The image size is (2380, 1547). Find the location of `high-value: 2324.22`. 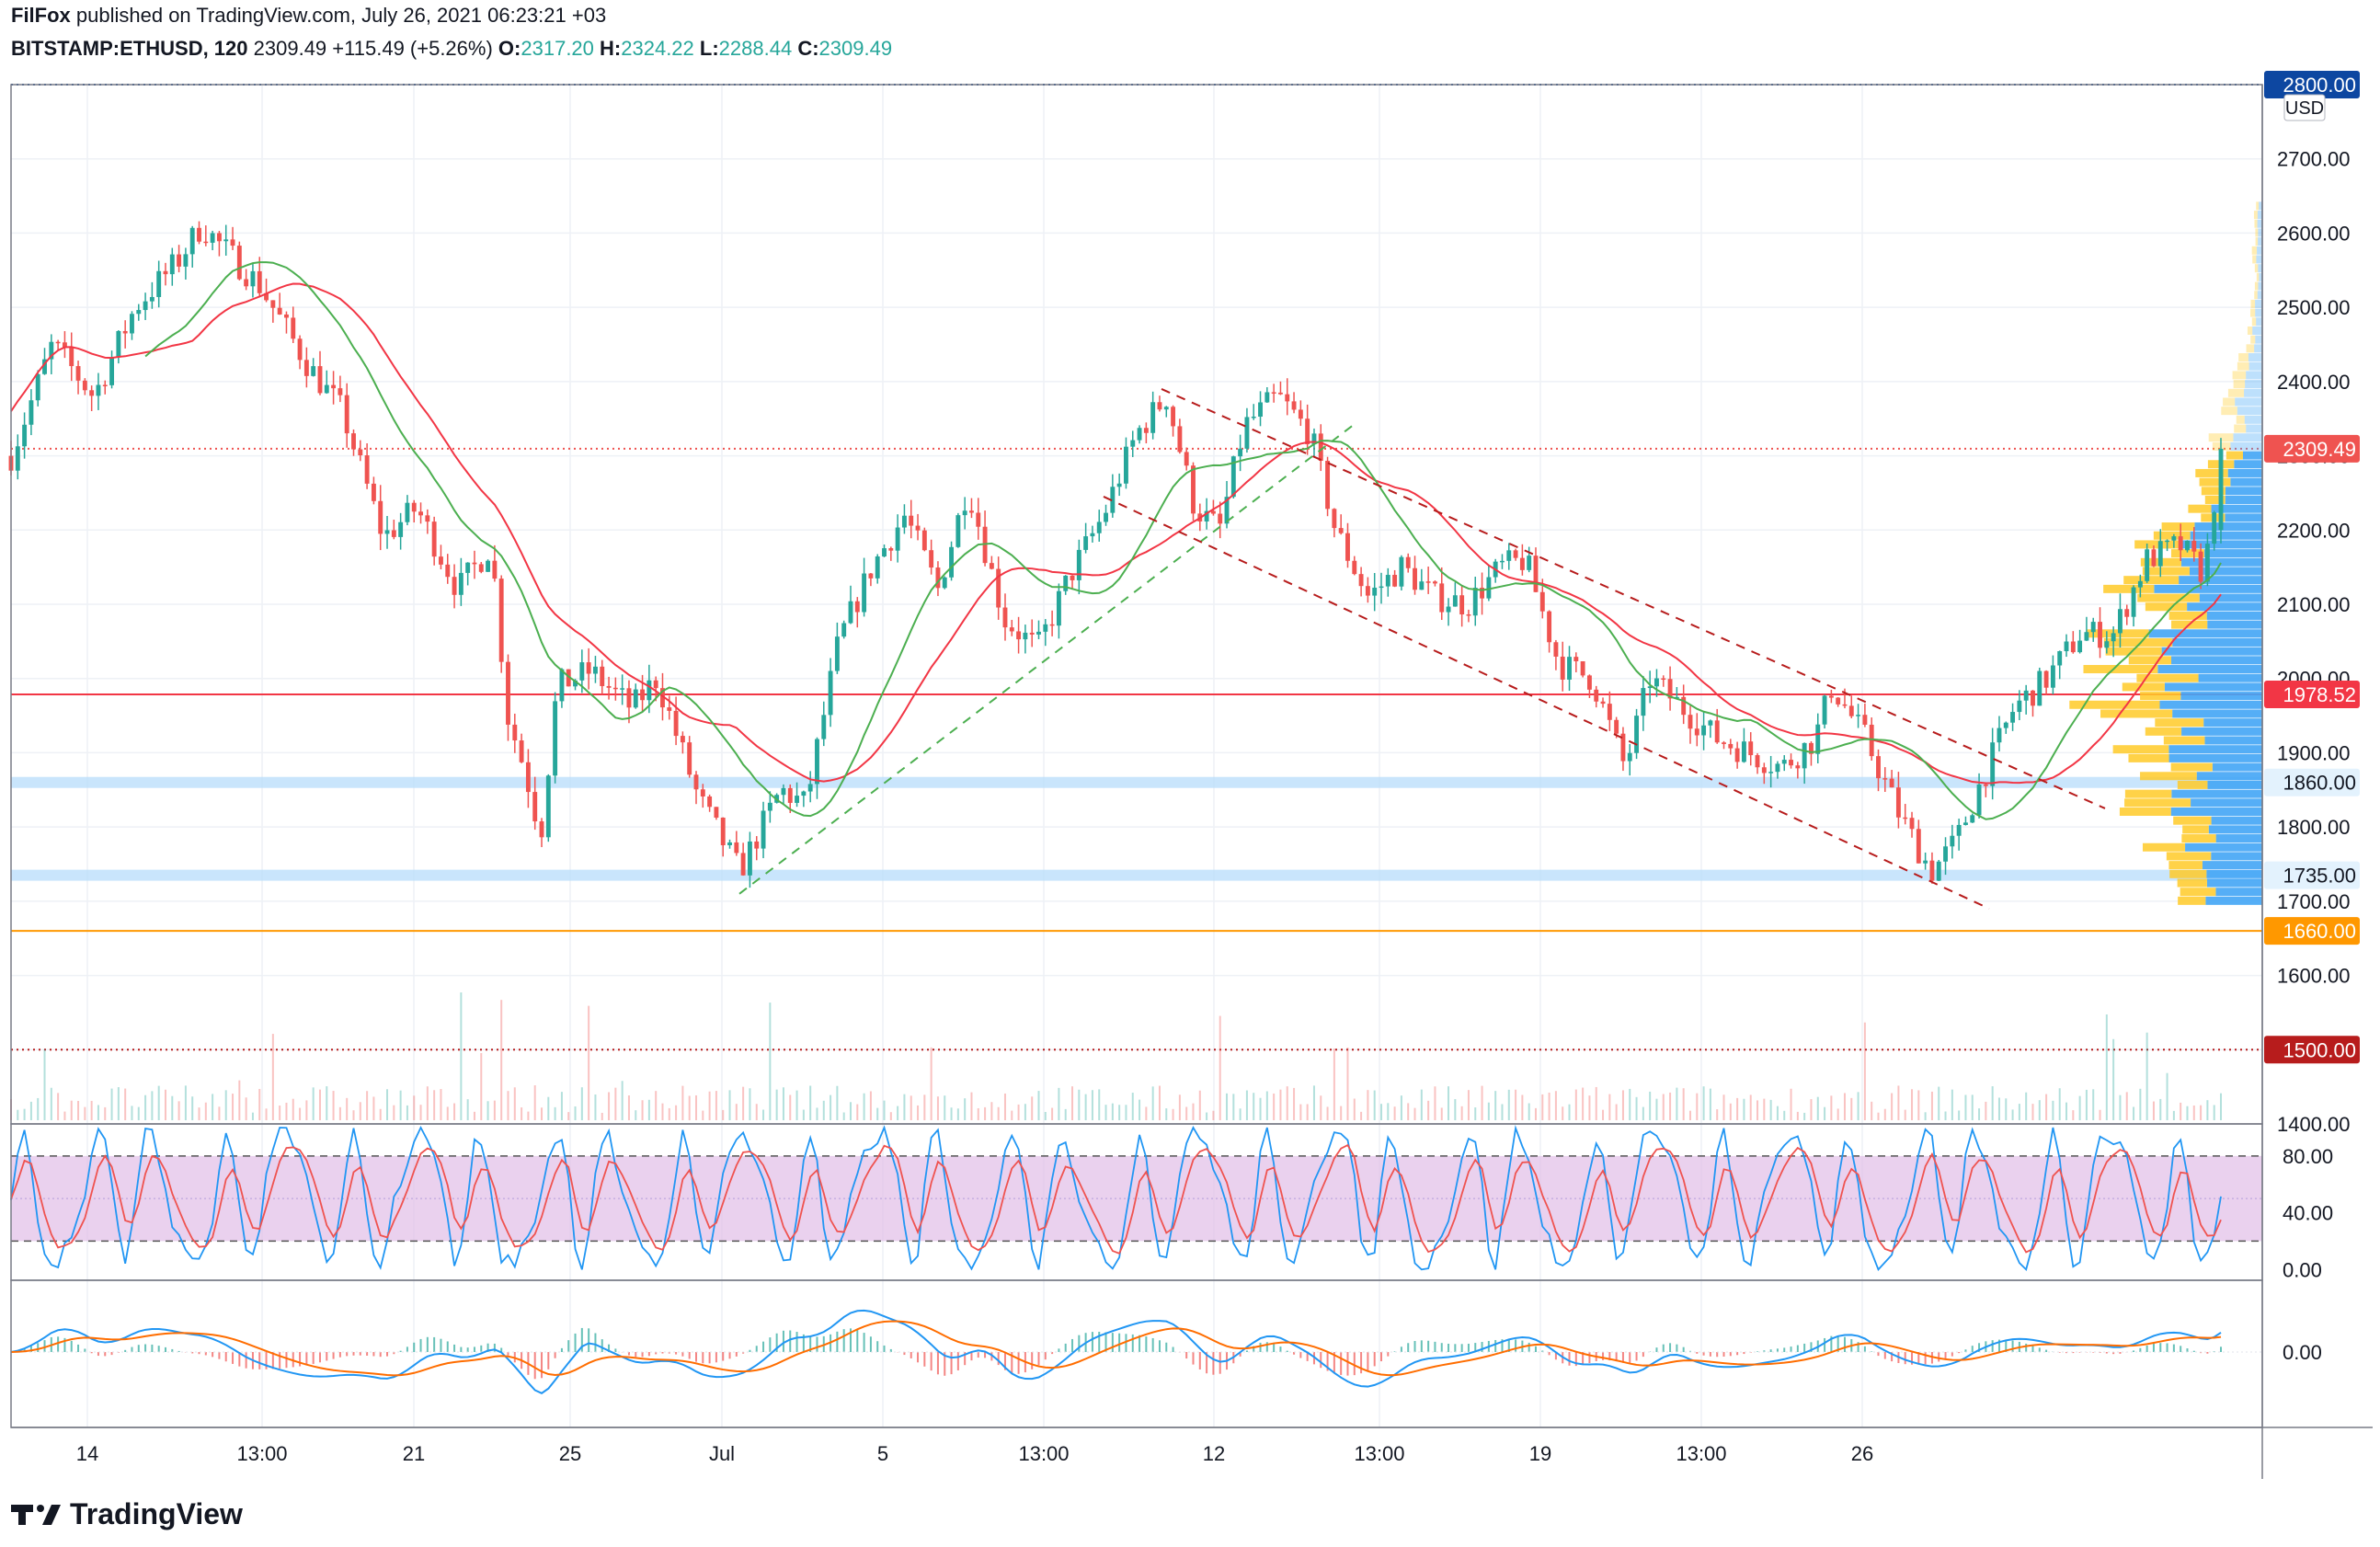

high-value: 2324.22 is located at coordinates (657, 48).